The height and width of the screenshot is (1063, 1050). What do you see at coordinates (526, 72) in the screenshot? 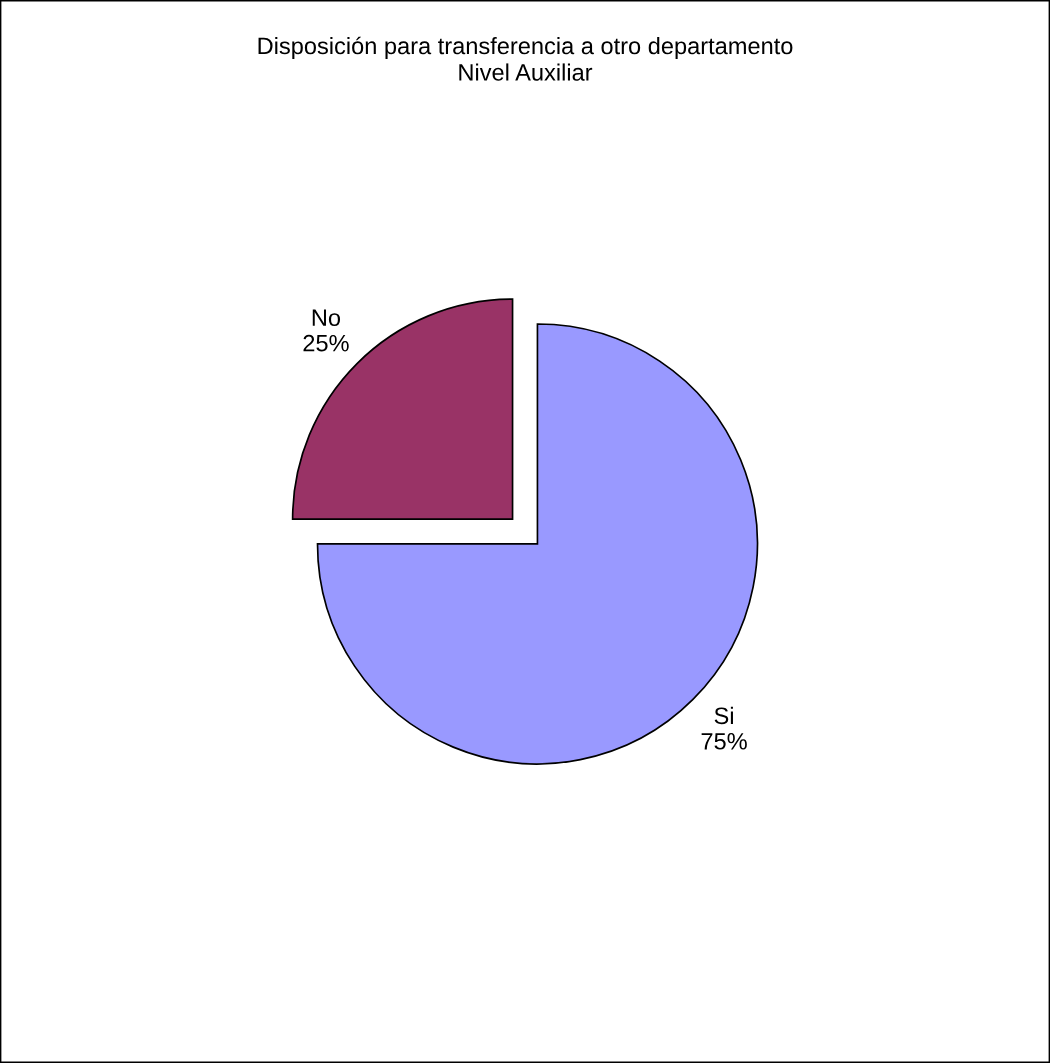
I see `chart-subtitle: Nivel Auxiliar` at bounding box center [526, 72].